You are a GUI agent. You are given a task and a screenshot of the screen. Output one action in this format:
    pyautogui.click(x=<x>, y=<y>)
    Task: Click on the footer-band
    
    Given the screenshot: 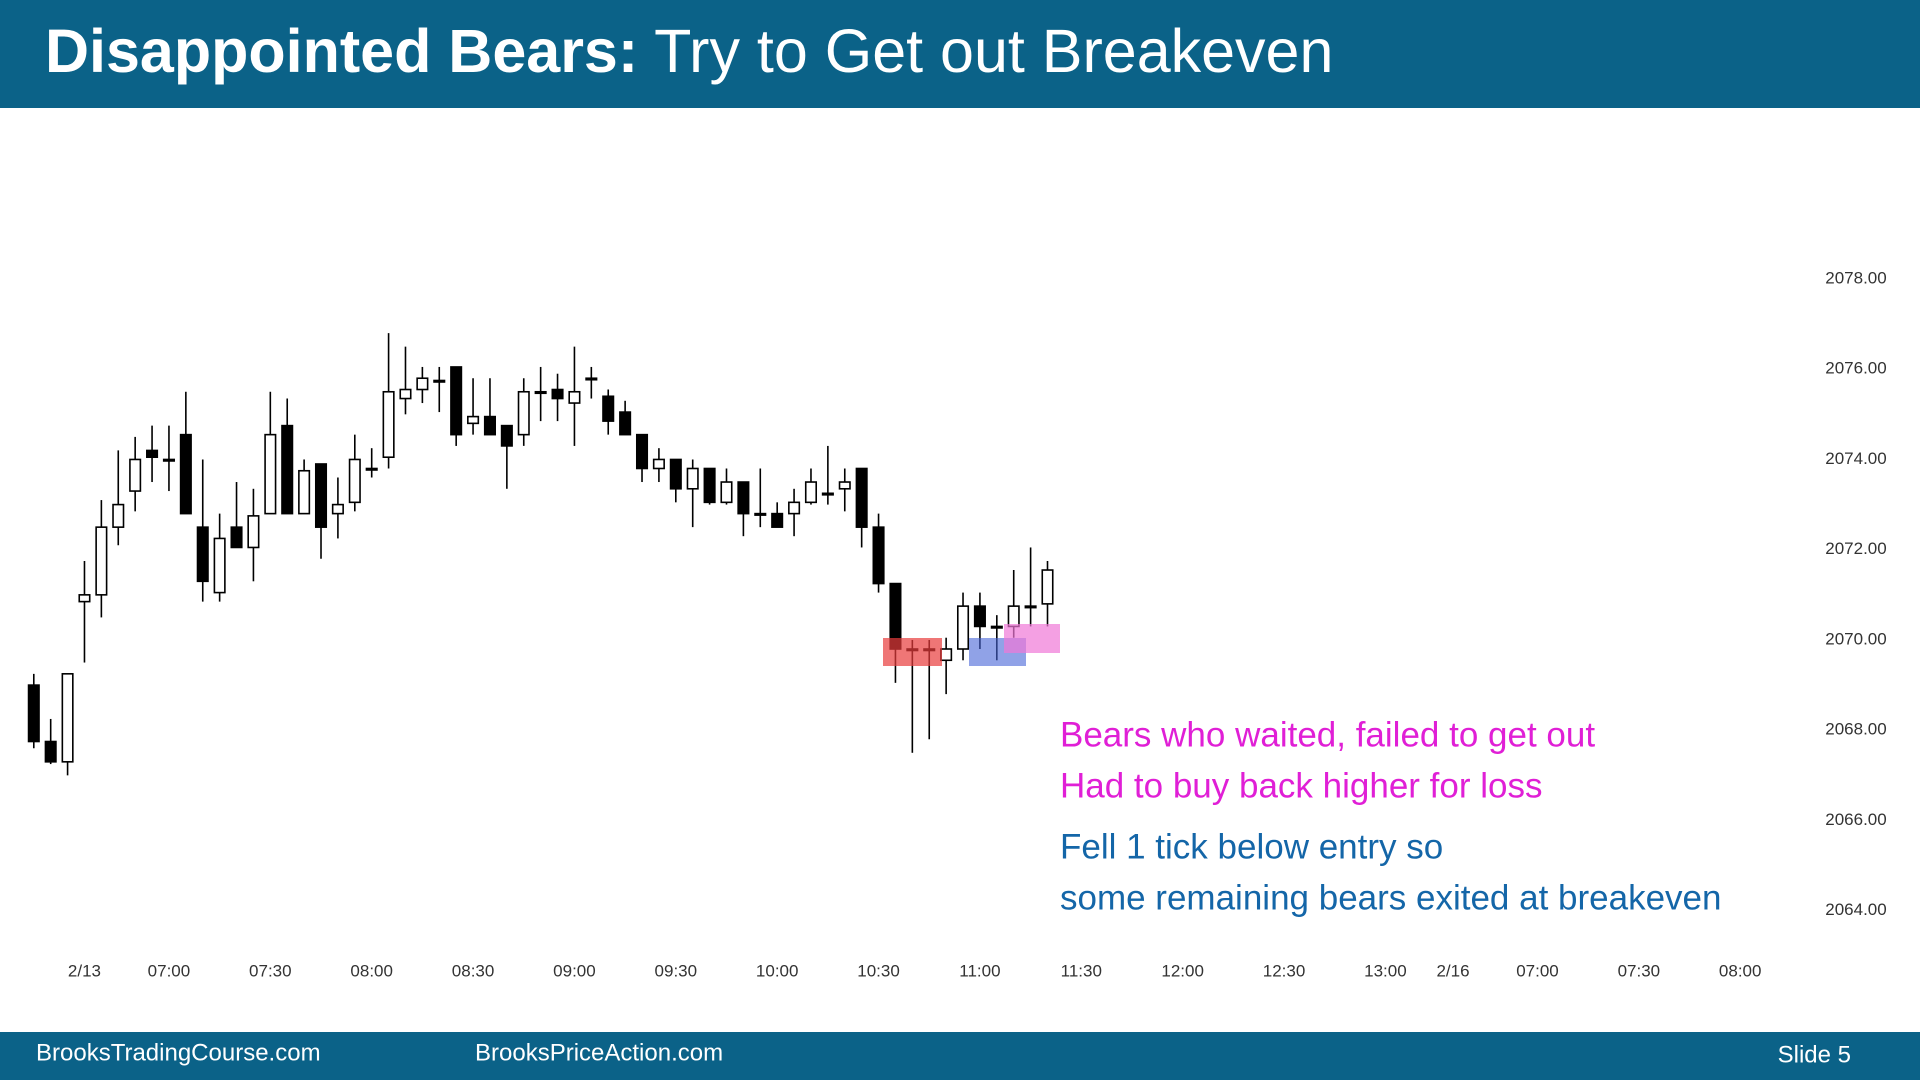 What is the action you would take?
    pyautogui.click(x=960, y=1056)
    